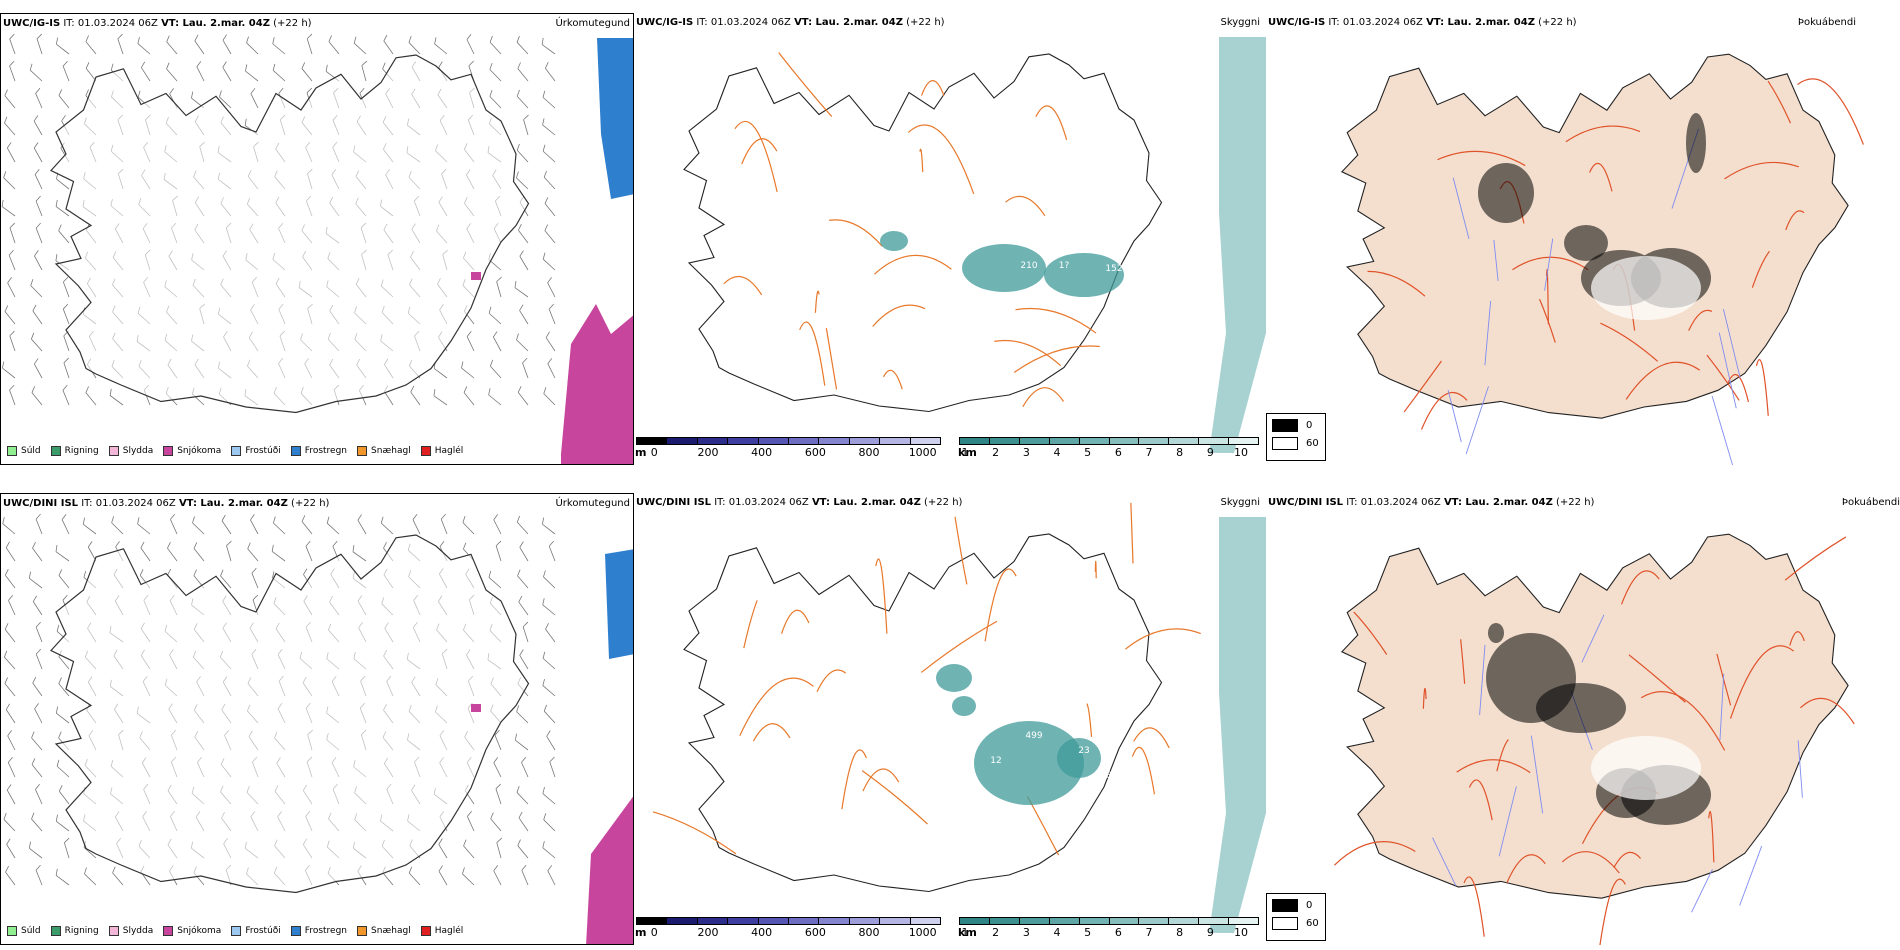 This screenshot has height=950, width=1900. I want to click on fog-key-row: 0, so click(1296, 905).